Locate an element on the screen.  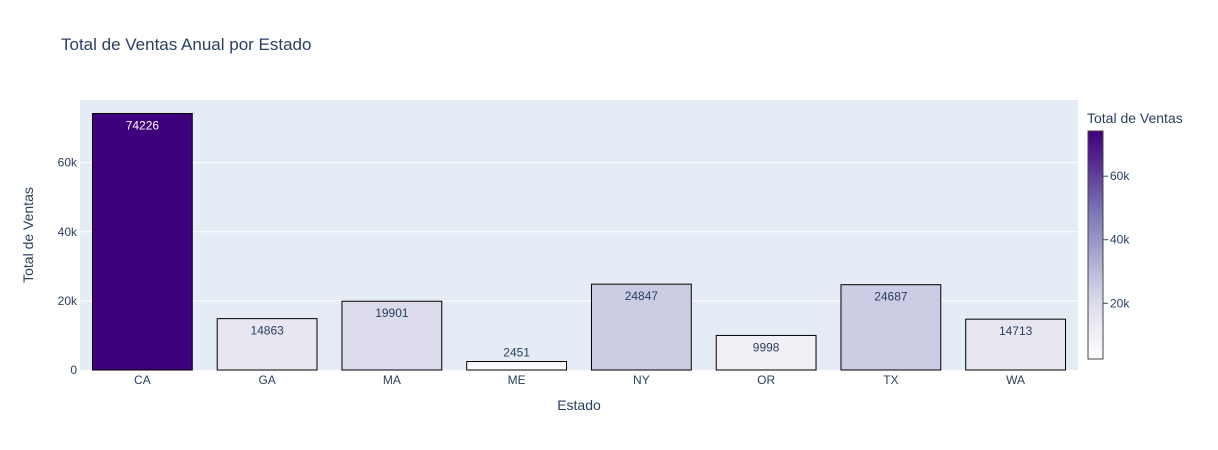
x-tick-label: WA is located at coordinates (1015, 380).